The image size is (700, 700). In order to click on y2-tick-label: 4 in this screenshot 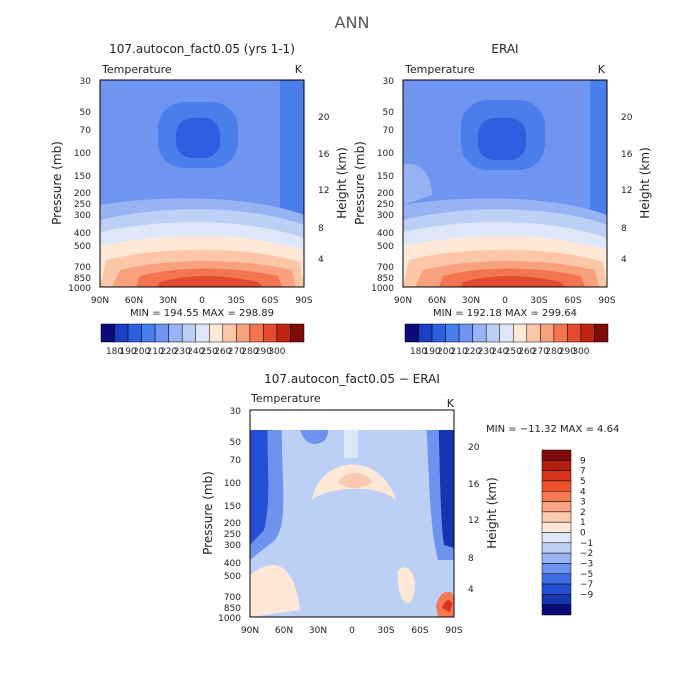, I will do `click(321, 260)`.